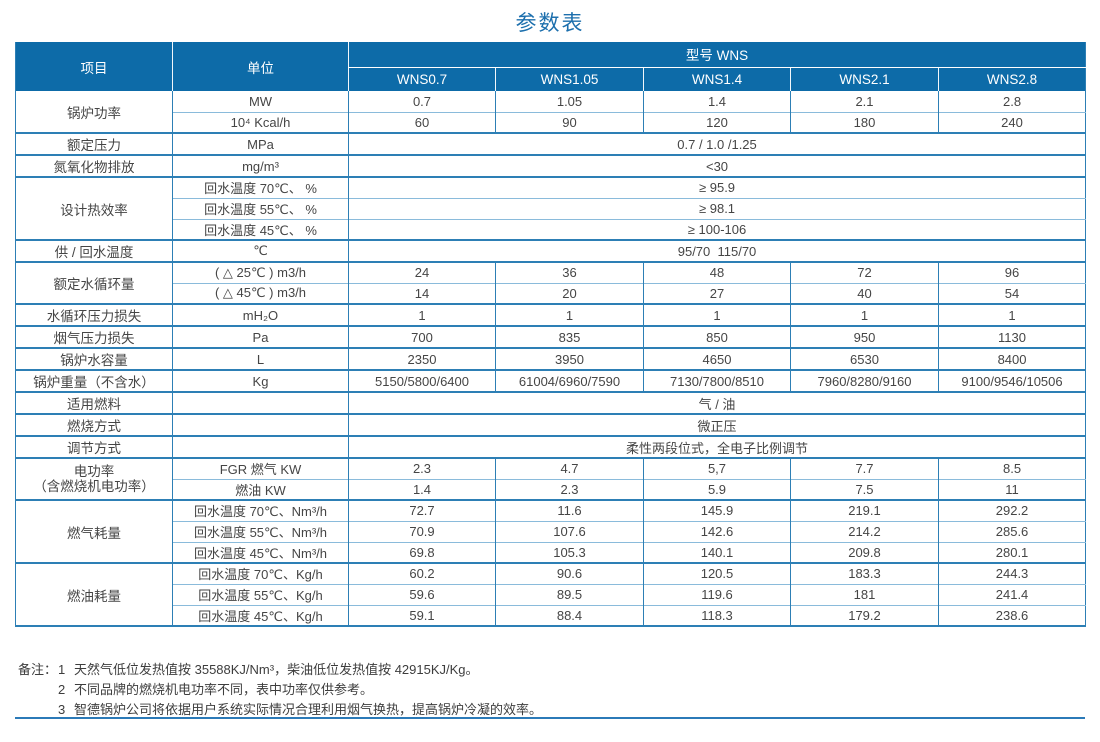 Image resolution: width=1100 pixels, height=742 pixels. I want to click on unit-cell: 回水温度 70℃、 %, so click(260, 187).